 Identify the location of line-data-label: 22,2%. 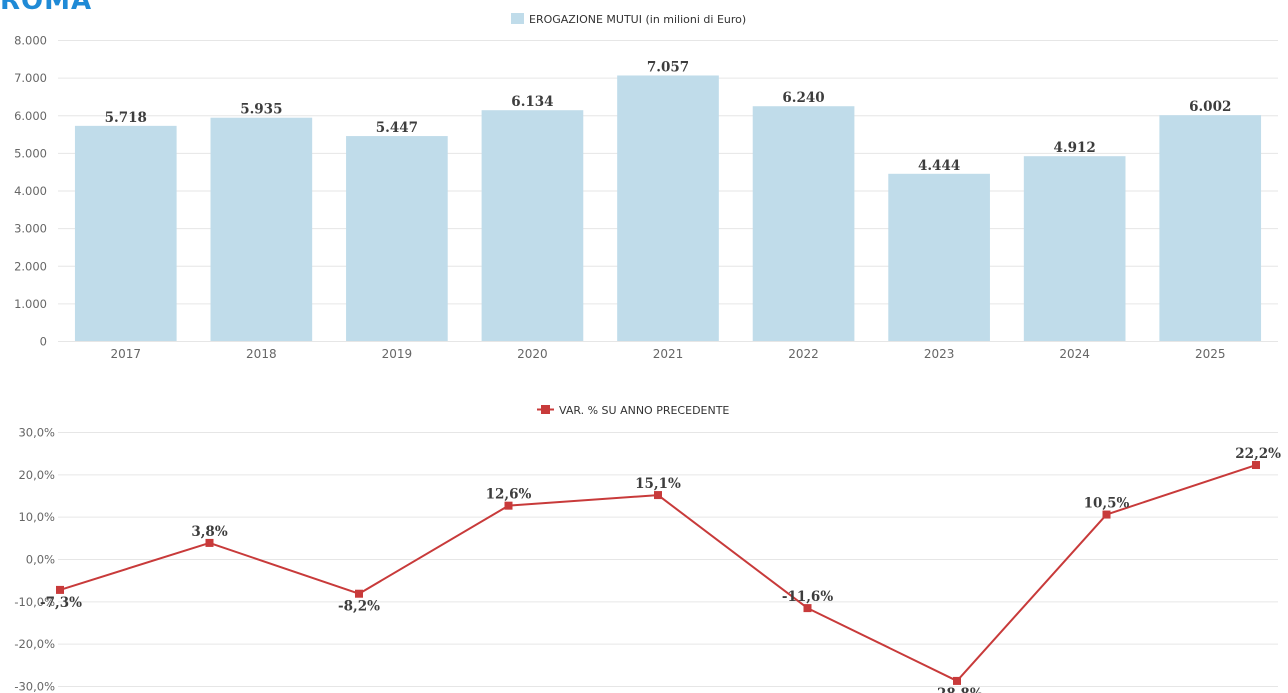
(1258, 454).